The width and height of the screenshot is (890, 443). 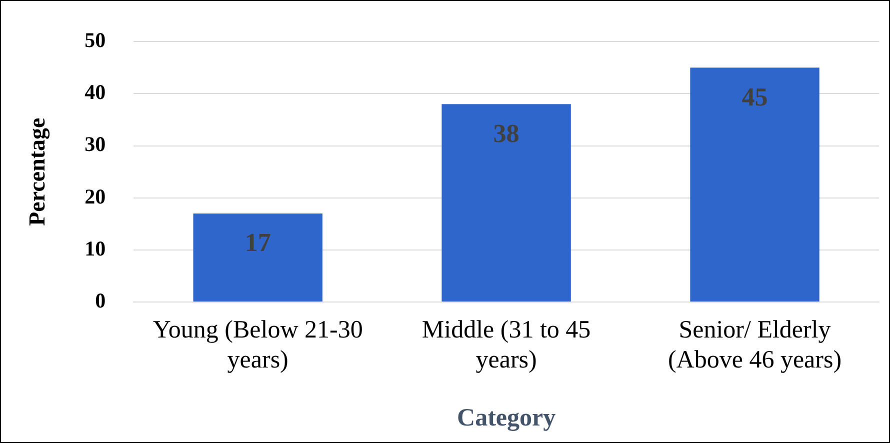 I want to click on y-tick-label: 50, so click(x=95, y=40).